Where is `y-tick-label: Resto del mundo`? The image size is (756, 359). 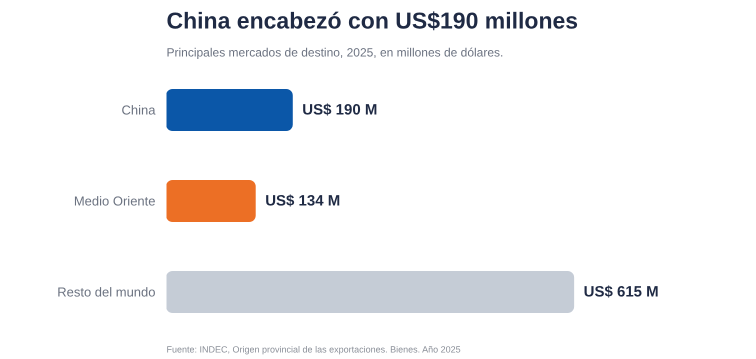 y-tick-label: Resto del mundo is located at coordinates (106, 292).